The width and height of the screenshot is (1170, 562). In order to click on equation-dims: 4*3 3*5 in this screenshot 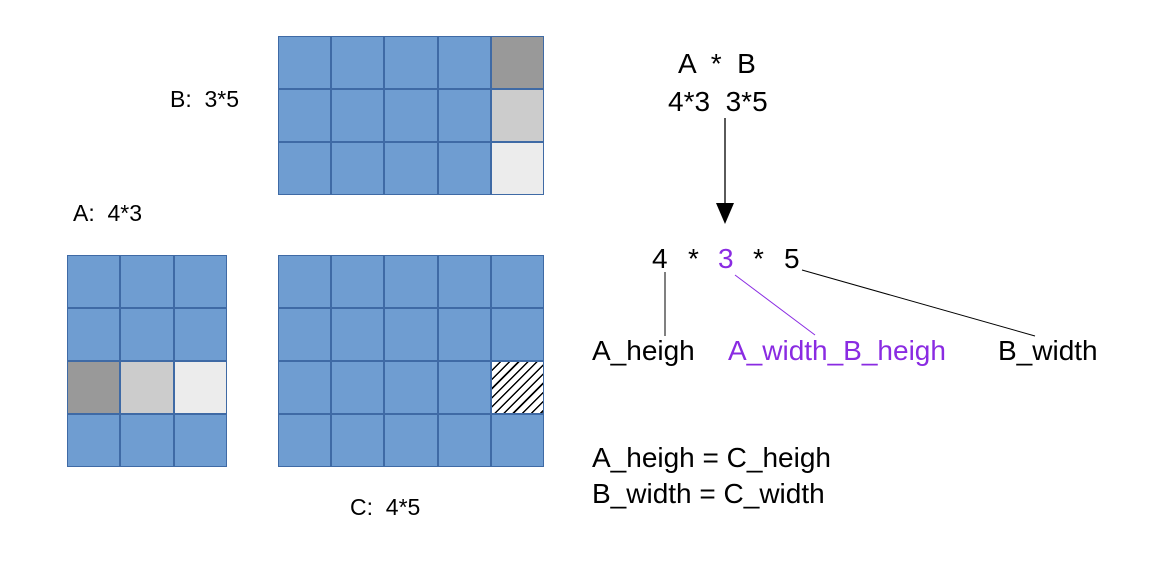, I will do `click(718, 101)`.